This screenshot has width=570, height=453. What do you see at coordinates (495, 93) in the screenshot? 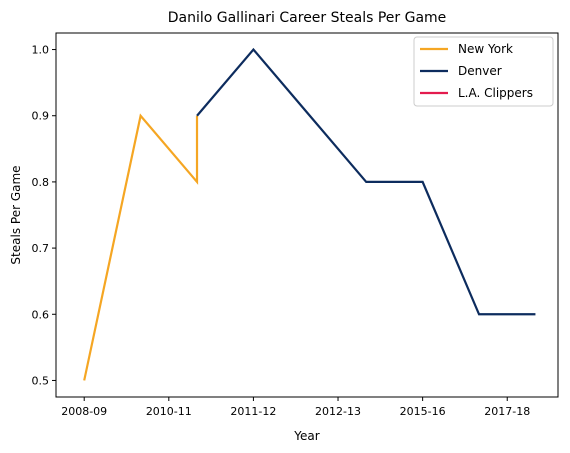
I see `legend-label: L.A. Clippers` at bounding box center [495, 93].